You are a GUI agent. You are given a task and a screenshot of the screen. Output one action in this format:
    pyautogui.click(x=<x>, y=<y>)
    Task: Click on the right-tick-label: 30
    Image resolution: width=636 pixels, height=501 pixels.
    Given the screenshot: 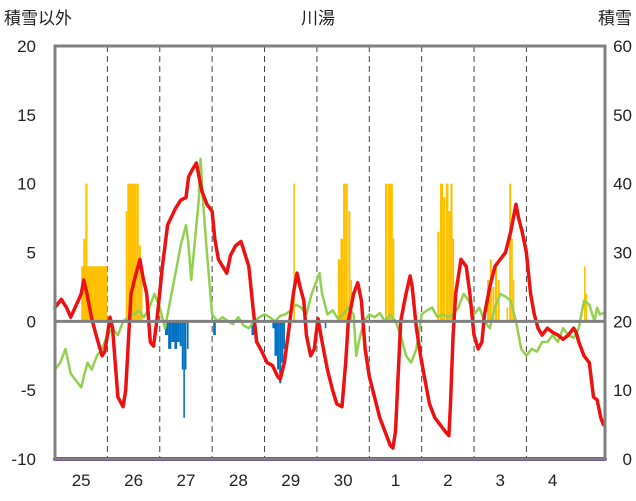 What is the action you would take?
    pyautogui.click(x=622, y=253)
    